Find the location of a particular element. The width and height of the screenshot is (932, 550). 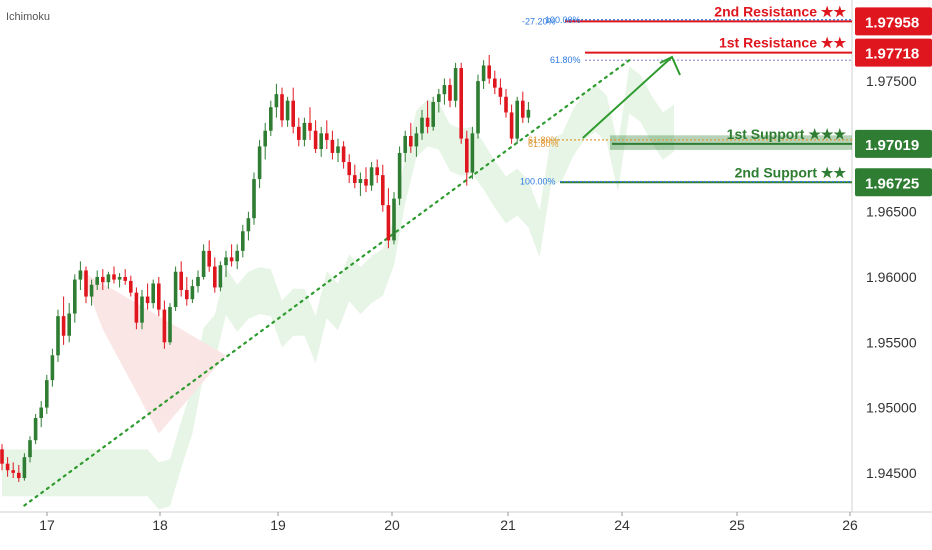

x-tick-label: 24 is located at coordinates (622, 525).